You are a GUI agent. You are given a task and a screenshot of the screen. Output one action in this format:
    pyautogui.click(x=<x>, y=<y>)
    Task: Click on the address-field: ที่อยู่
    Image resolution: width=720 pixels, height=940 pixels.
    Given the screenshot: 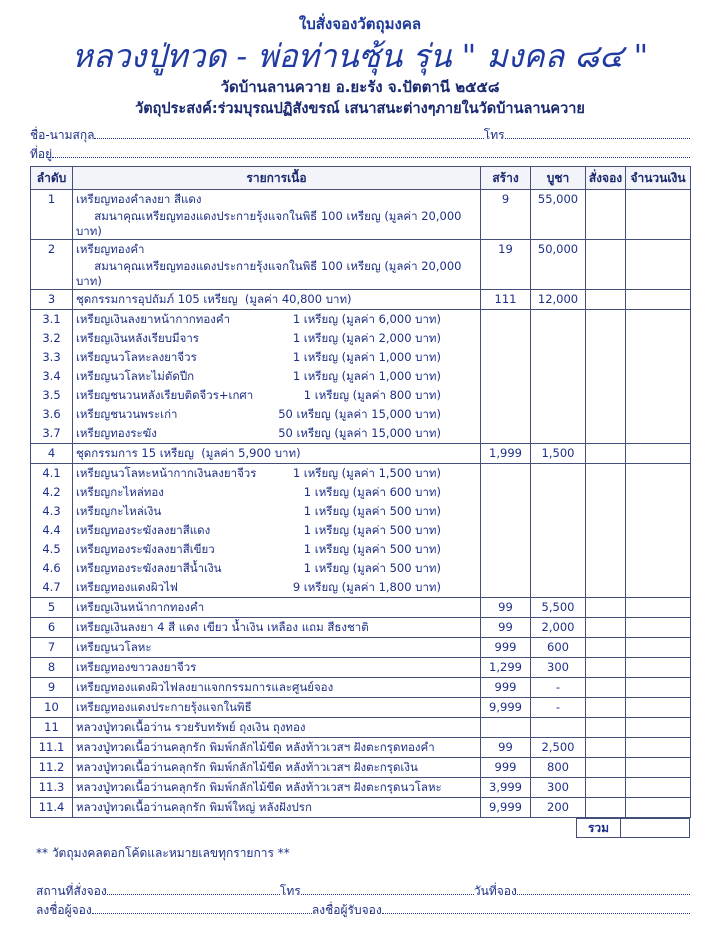 What is the action you would take?
    pyautogui.click(x=360, y=154)
    